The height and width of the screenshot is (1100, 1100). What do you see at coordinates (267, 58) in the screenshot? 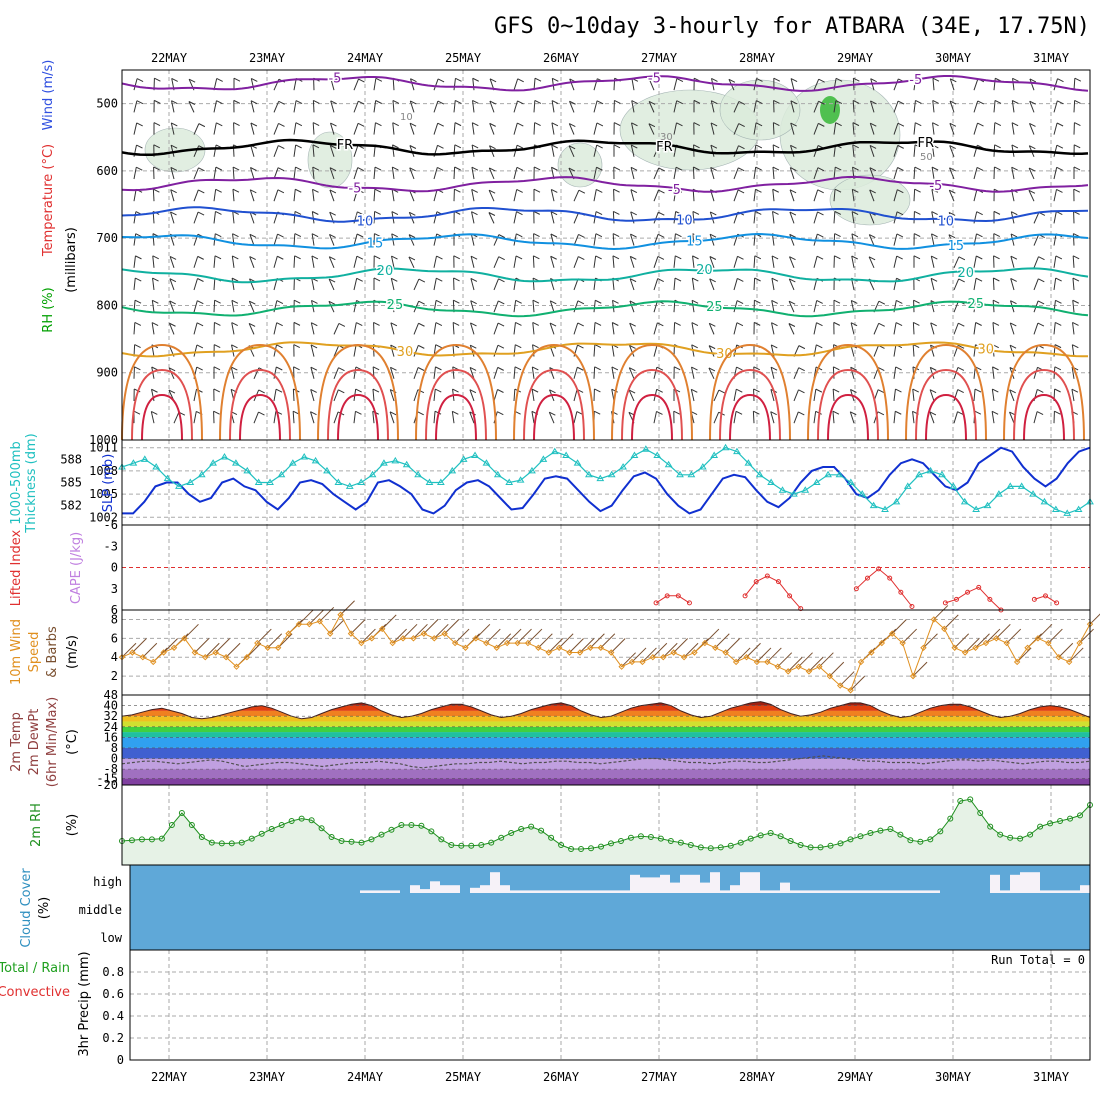
I see `date-label-top: 23MAY` at bounding box center [267, 58].